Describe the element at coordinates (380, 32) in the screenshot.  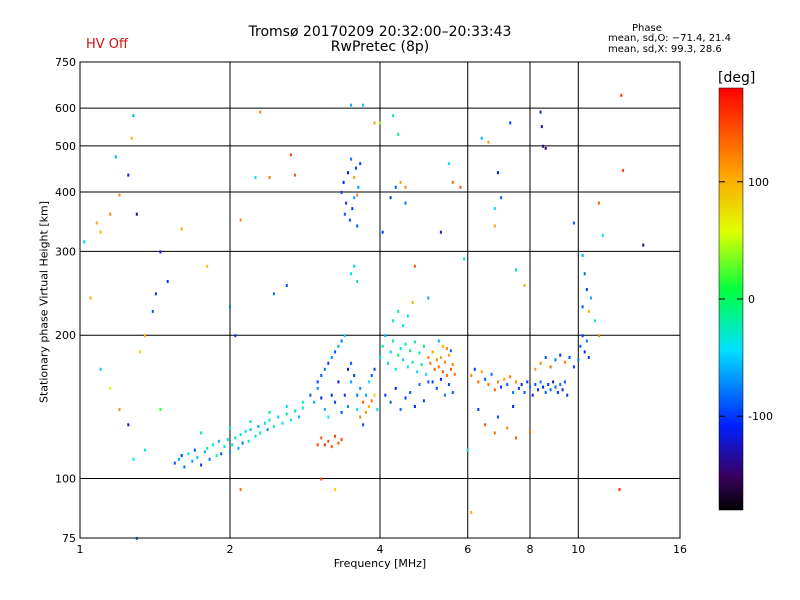
I see `chart-title-line1: Tromsø 20170209 20:32:00–20:33:43` at that location.